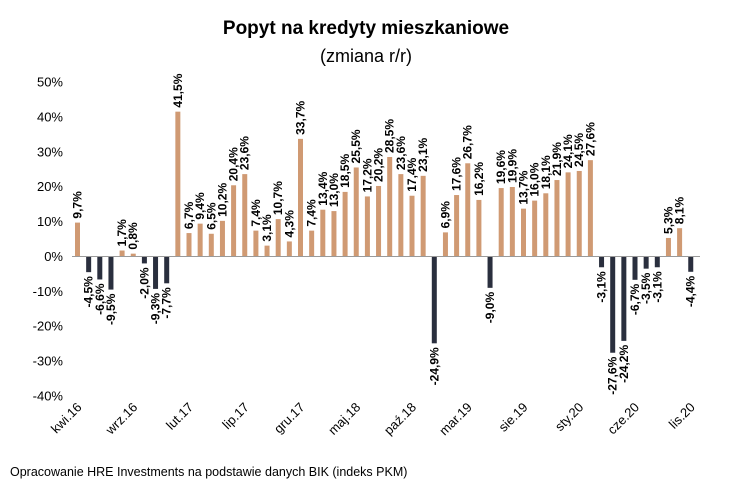 The image size is (732, 491). Describe the element at coordinates (78, 205) in the screenshot. I see `data-label: 9,7%` at that location.